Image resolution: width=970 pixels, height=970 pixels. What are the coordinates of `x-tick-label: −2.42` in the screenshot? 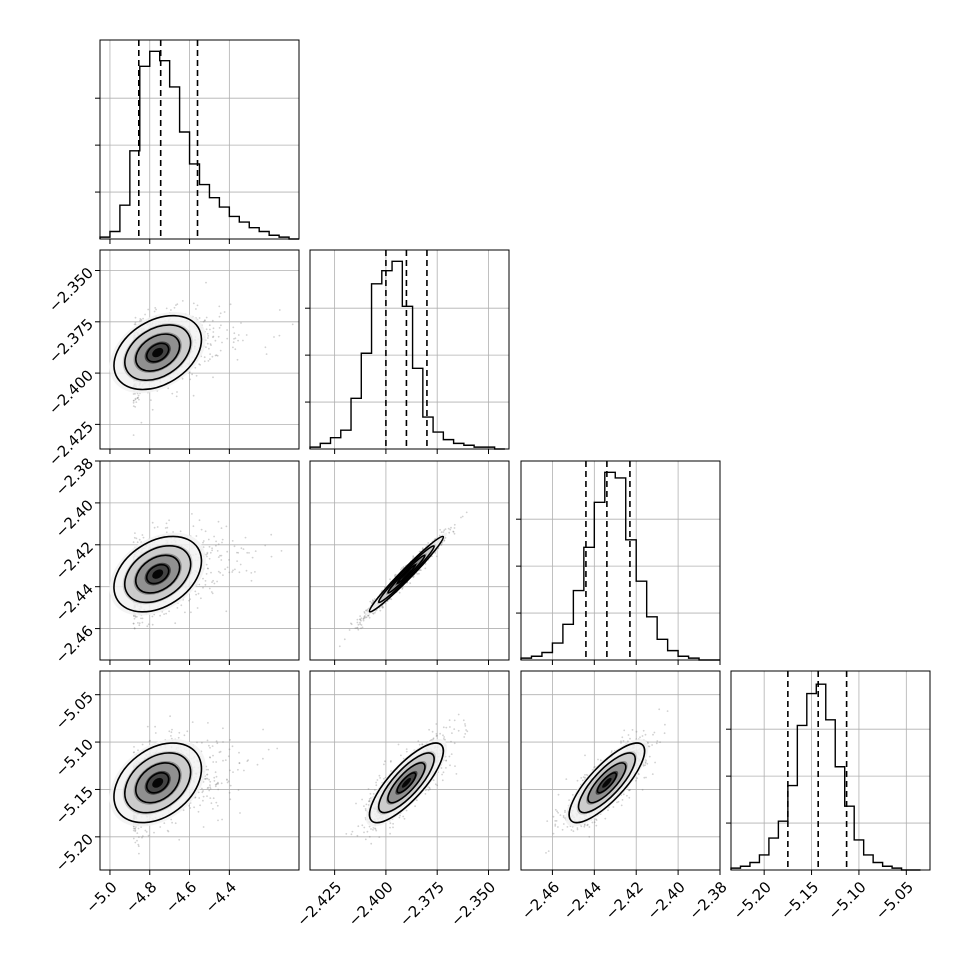 It's located at (624, 900).